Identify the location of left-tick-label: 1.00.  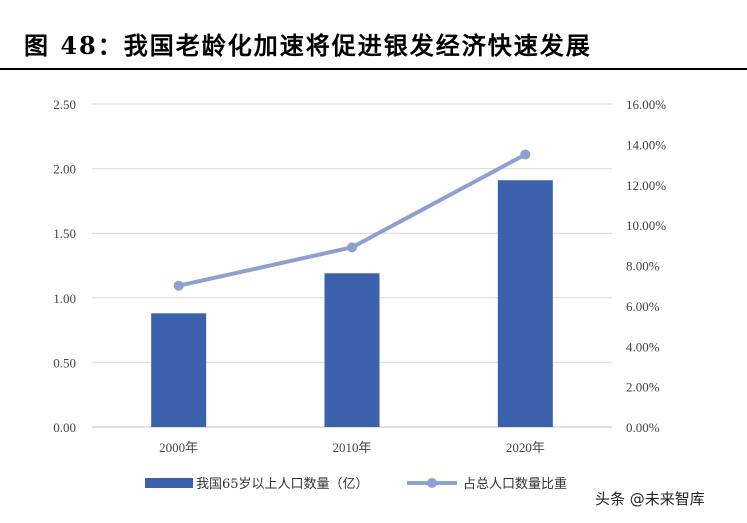
(64, 298).